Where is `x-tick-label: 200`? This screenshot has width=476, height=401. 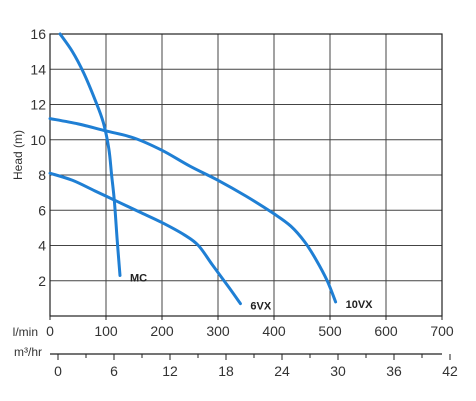
x-tick-label: 200 is located at coordinates (162, 331).